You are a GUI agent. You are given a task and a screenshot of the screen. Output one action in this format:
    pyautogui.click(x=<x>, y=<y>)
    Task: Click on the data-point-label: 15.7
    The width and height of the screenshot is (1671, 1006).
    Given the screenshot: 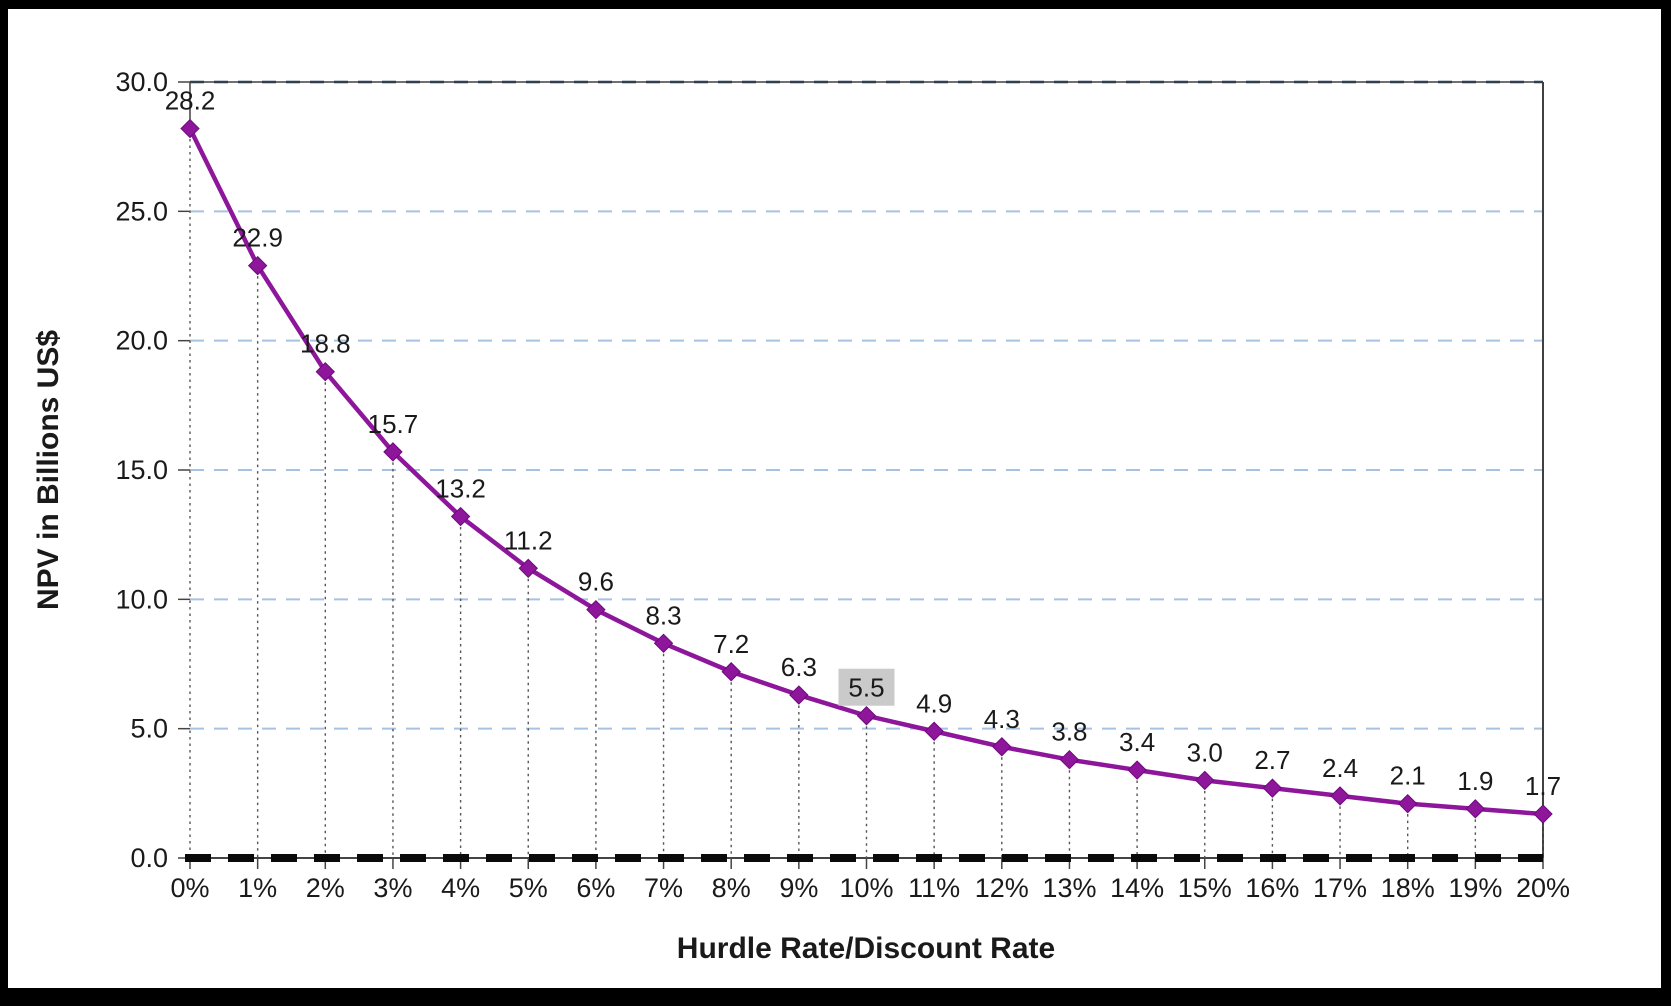 What is the action you would take?
    pyautogui.click(x=393, y=424)
    